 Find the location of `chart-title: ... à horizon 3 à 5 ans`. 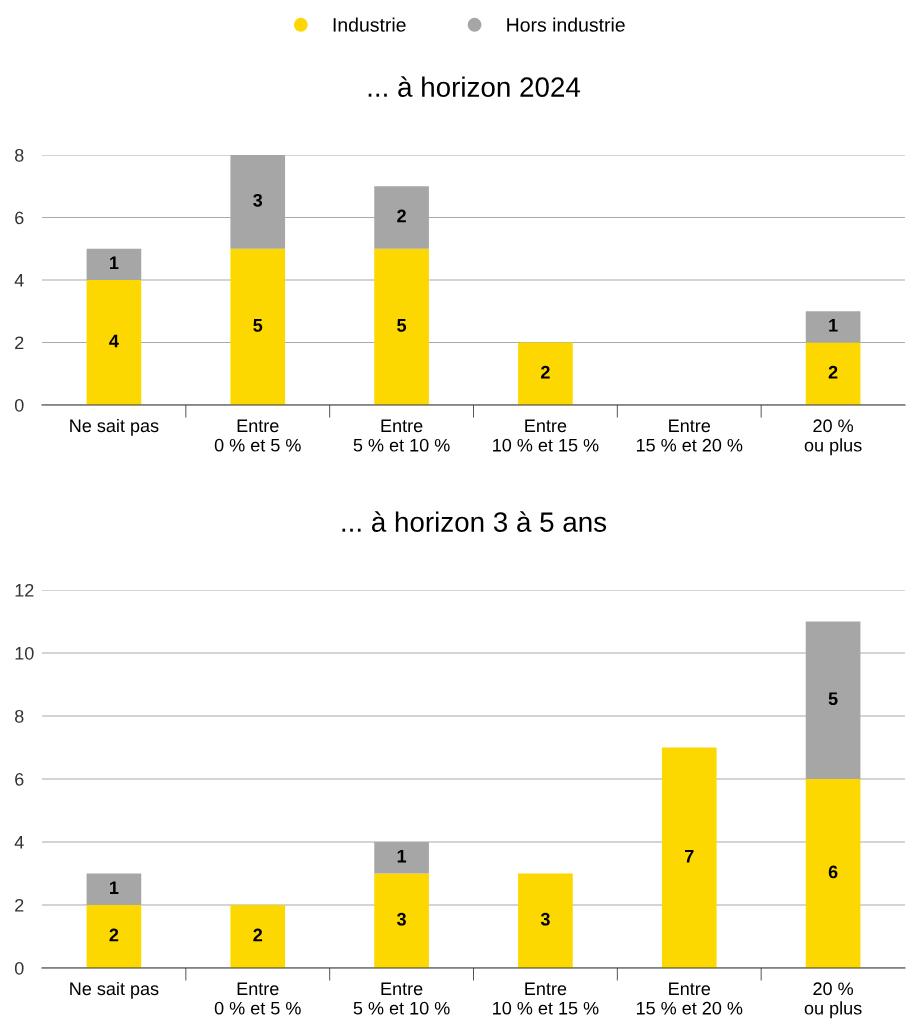

chart-title: ... à horizon 3 à 5 ans is located at coordinates (474, 521).